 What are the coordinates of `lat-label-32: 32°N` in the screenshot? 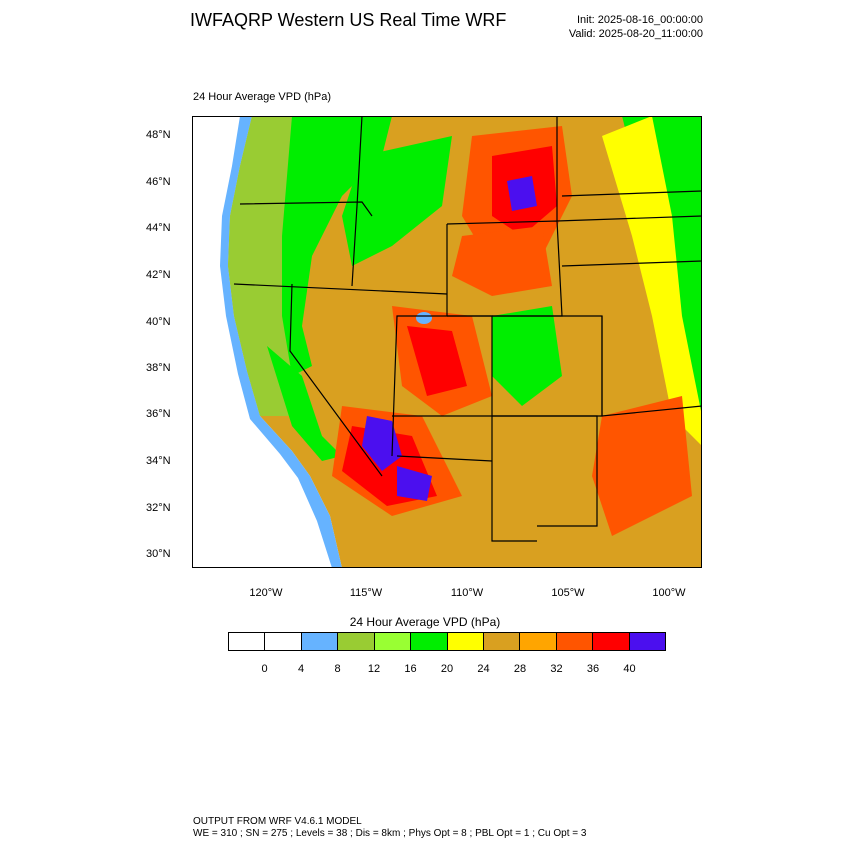 It's located at (158, 508).